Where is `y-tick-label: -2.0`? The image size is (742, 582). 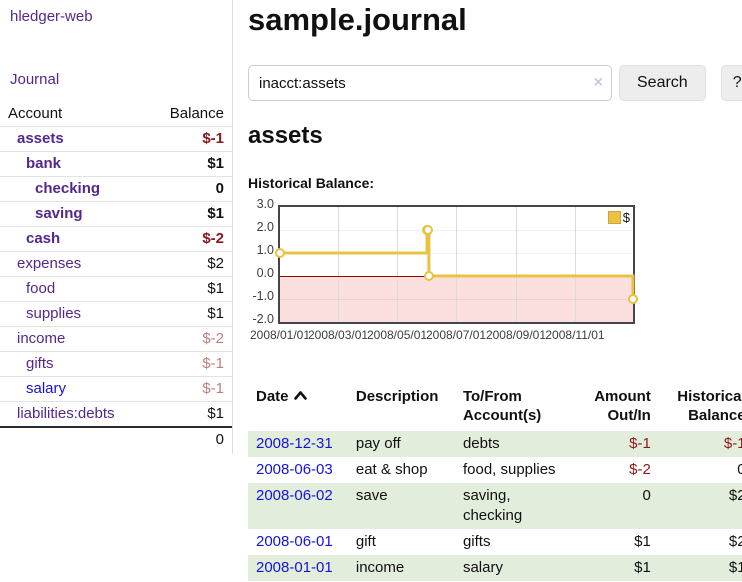 y-tick-label: -2.0 is located at coordinates (263, 319).